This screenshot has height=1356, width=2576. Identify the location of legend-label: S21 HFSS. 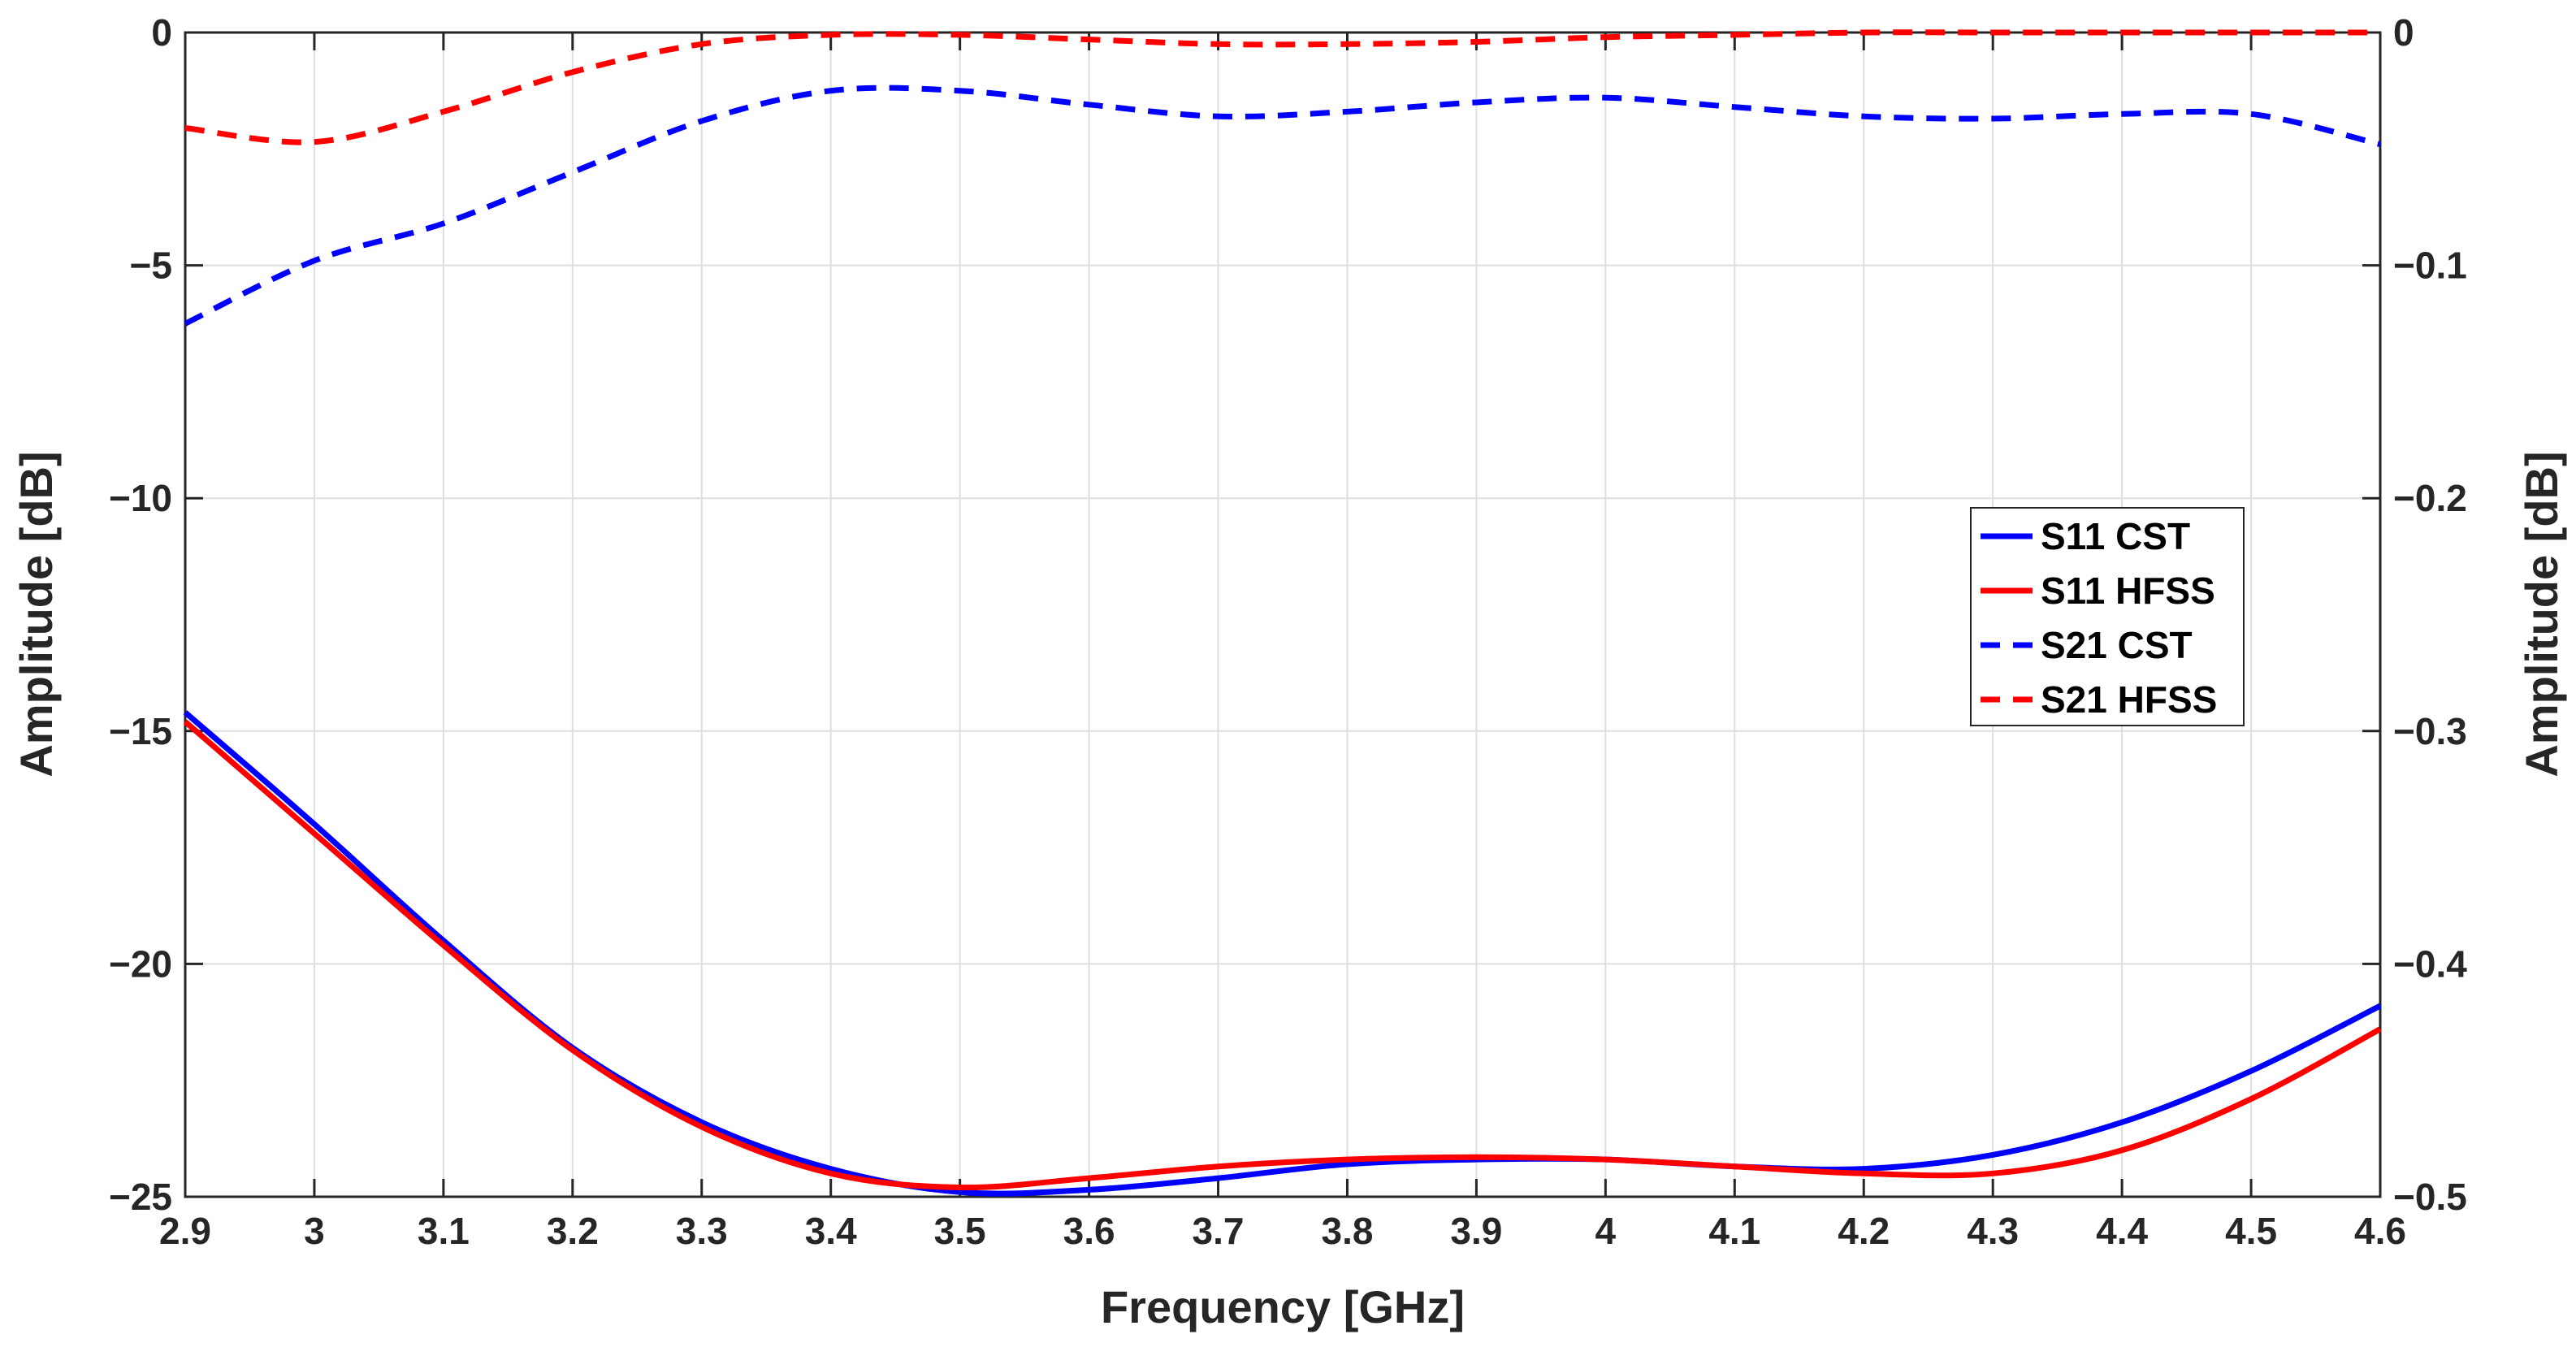
(2129, 699).